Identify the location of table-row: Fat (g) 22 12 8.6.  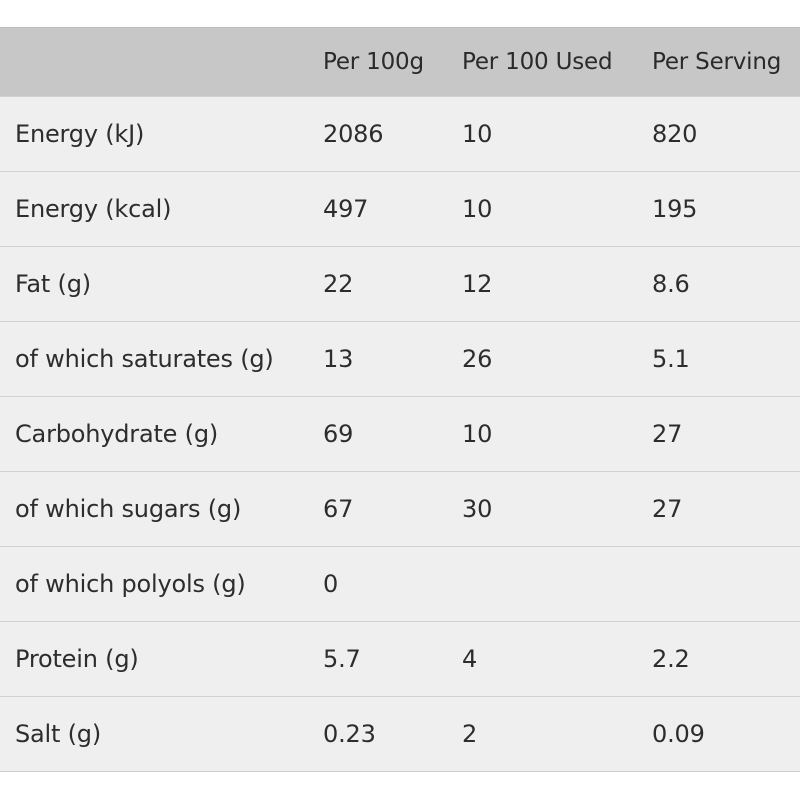
(400, 283).